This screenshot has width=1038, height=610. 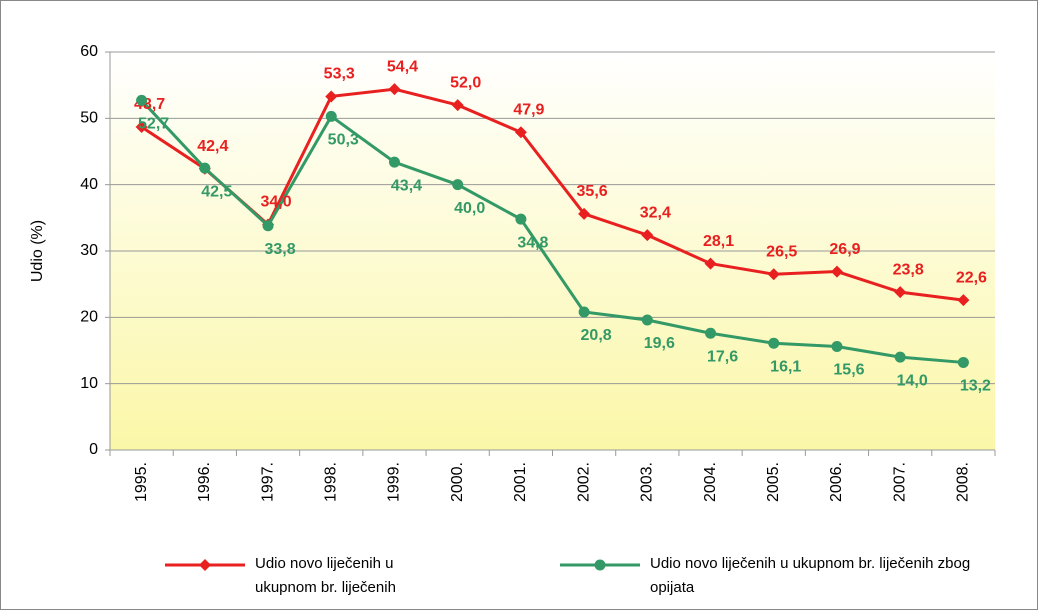 I want to click on y-axis-title: Udio (%), so click(x=37, y=251).